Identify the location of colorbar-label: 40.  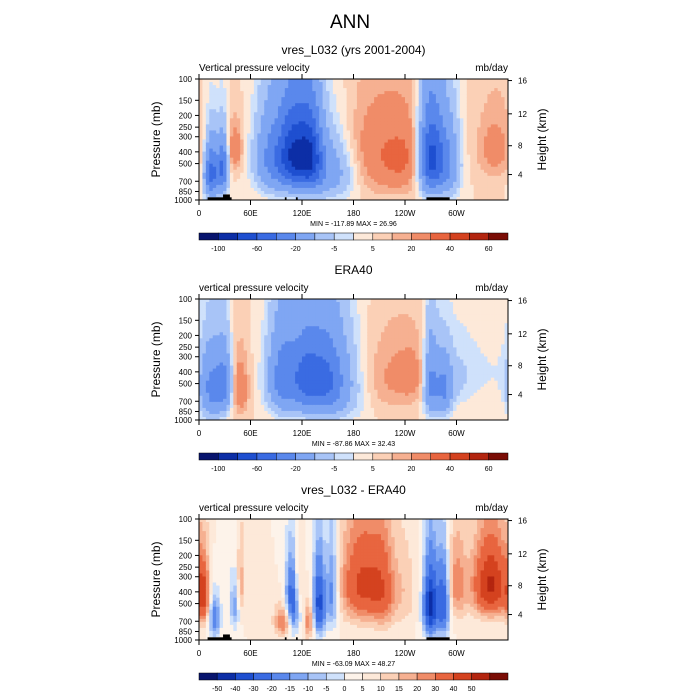
(450, 249).